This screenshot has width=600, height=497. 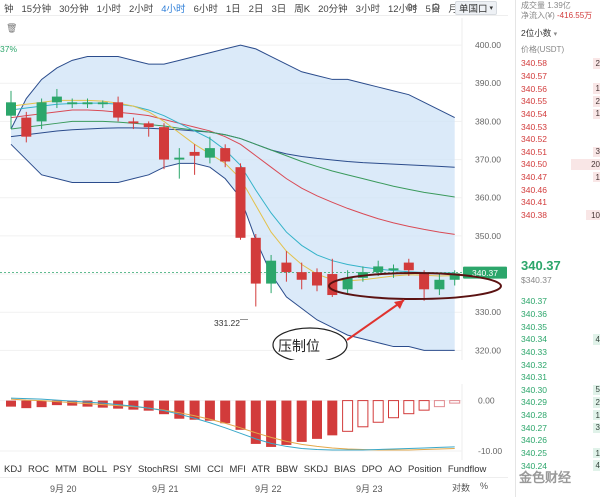 I want to click on percent-scale-toggle: %, so click(x=484, y=486).